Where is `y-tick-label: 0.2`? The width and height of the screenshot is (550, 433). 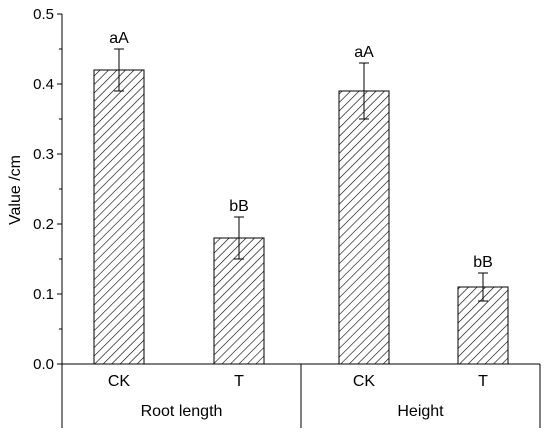
y-tick-label: 0.2 is located at coordinates (43, 224).